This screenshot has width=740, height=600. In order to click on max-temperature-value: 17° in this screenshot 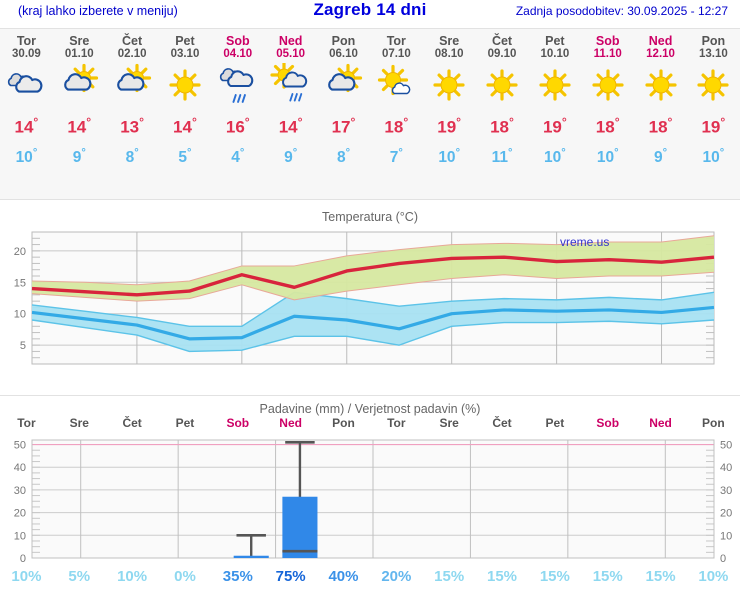, I will do `click(343, 126)`.